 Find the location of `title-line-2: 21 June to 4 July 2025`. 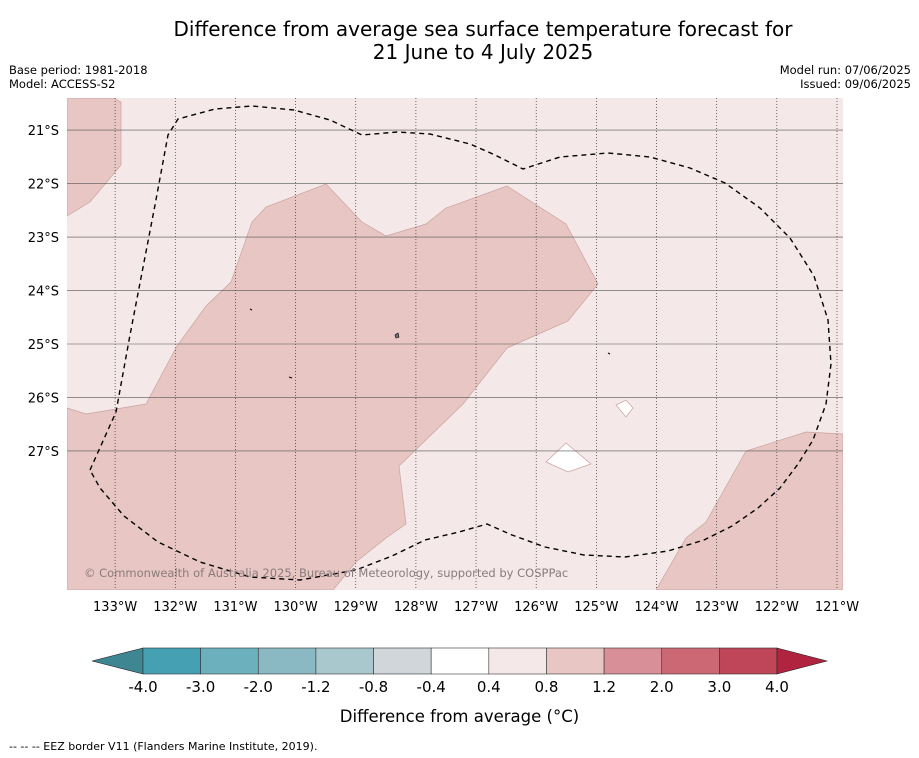

title-line-2: 21 June to 4 July 2025 is located at coordinates (483, 52).